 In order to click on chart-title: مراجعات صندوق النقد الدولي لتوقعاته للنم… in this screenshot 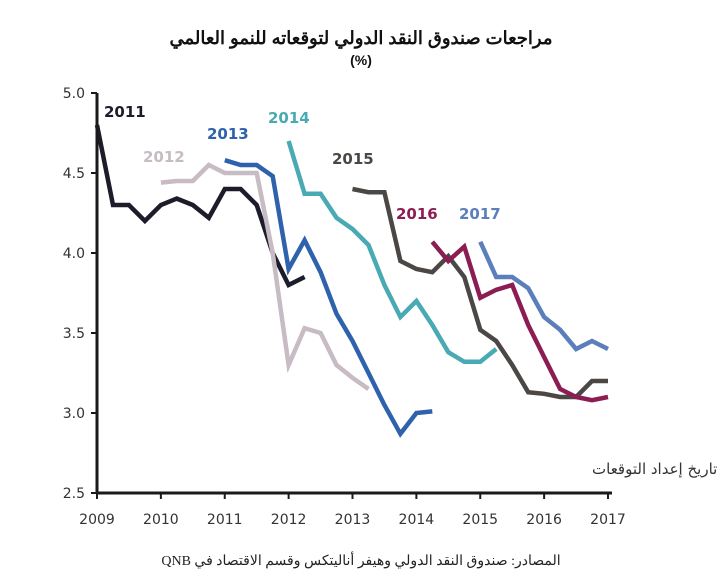, I will do `click(361, 38)`.